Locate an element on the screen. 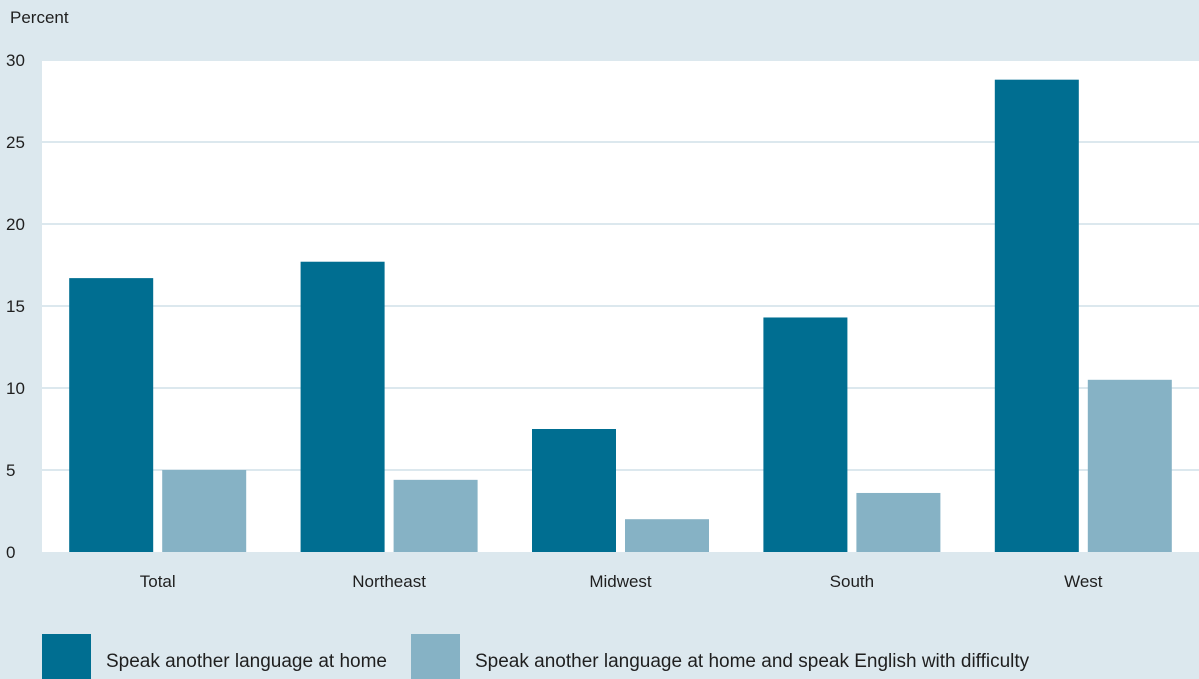 The width and height of the screenshot is (1199, 679). y-tick-label-10: 10 is located at coordinates (15, 388).